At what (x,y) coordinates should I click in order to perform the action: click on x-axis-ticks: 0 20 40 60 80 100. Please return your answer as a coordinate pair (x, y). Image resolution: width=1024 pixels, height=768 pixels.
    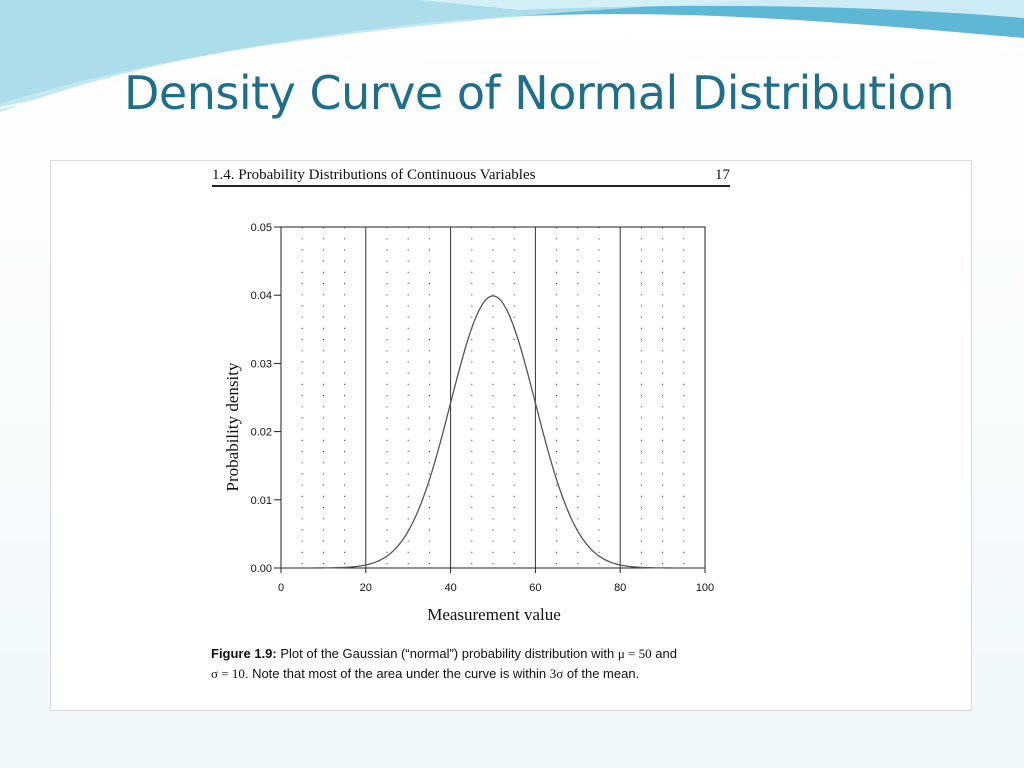
    Looking at the image, I should click on (496, 581).